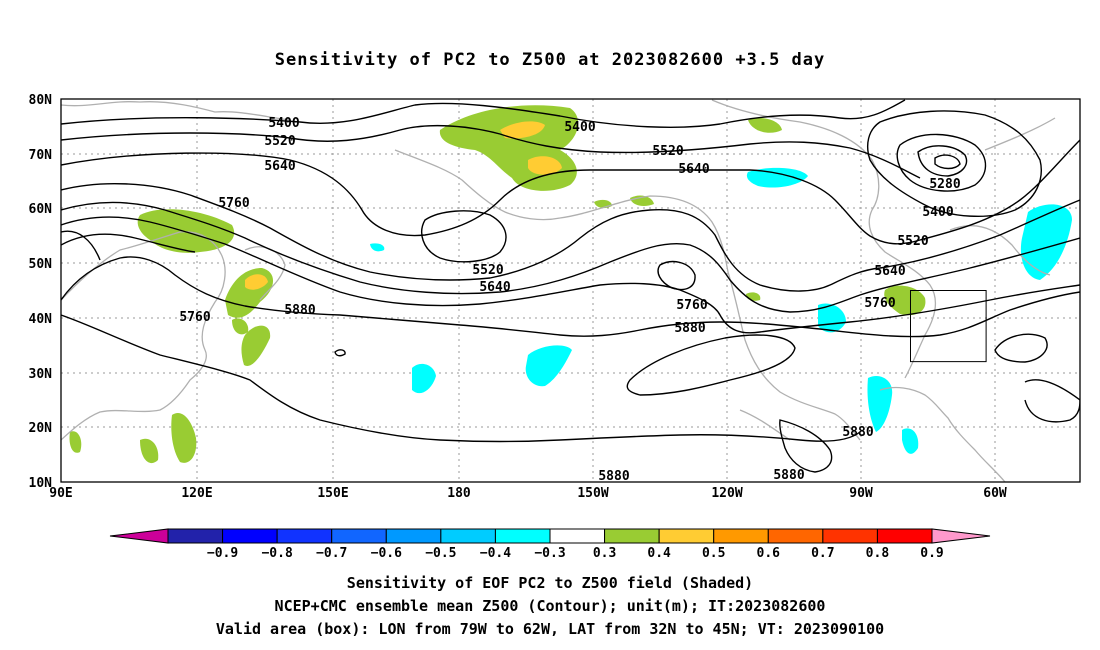 This screenshot has width=1100, height=650. What do you see at coordinates (592, 493) in the screenshot?
I see `lon-label: 150W` at bounding box center [592, 493].